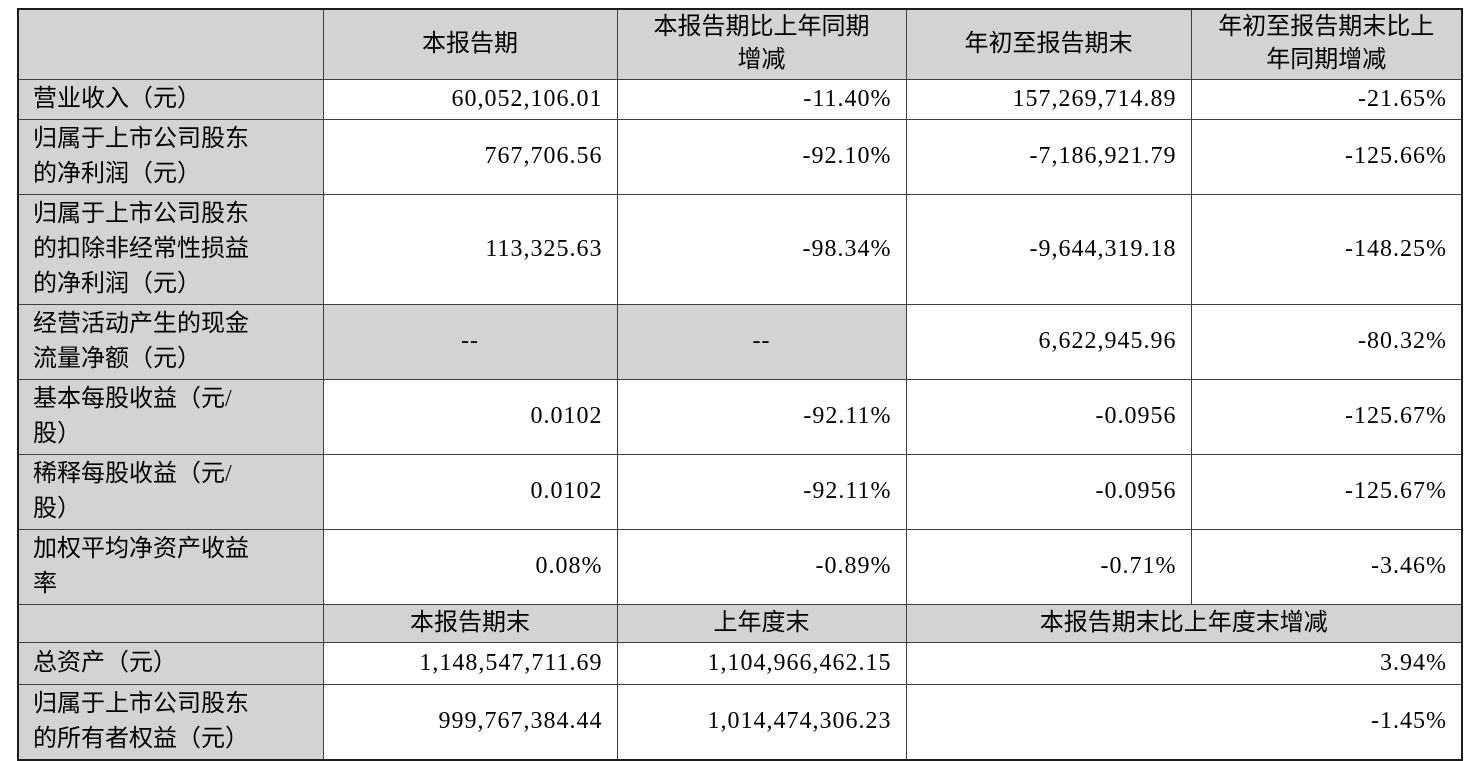 This screenshot has height=761, width=1479. Describe the element at coordinates (170, 416) in the screenshot. I see `row-label: 基本每股收益（元/ 股）` at that location.